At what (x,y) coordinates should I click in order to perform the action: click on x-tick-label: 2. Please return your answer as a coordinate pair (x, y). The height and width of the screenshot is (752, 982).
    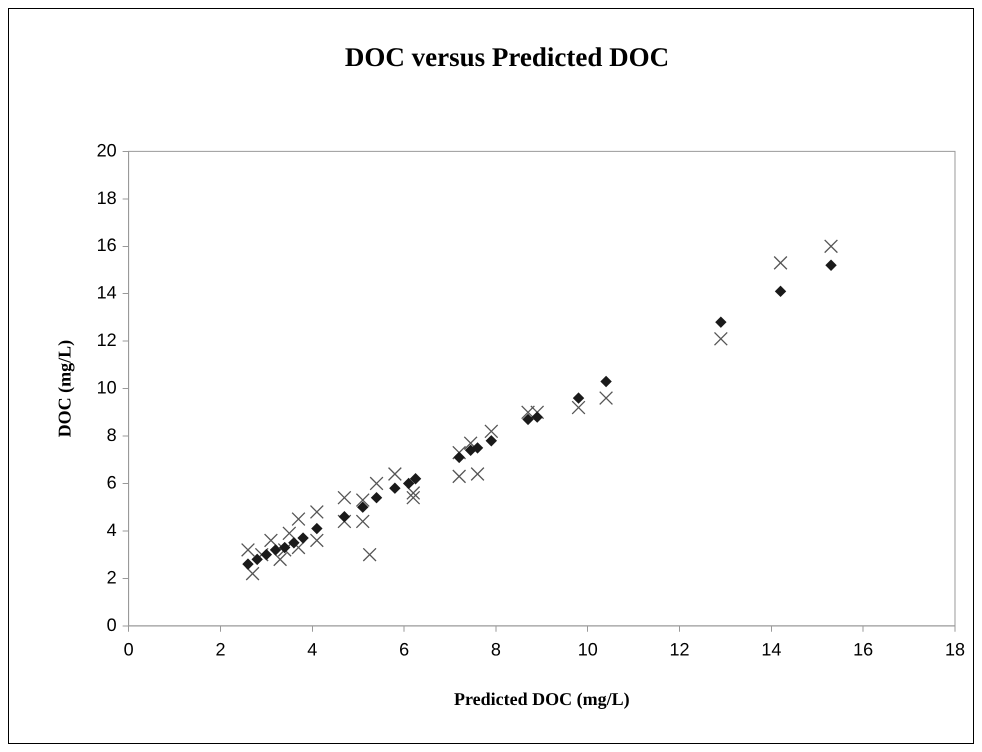
    Looking at the image, I should click on (220, 650).